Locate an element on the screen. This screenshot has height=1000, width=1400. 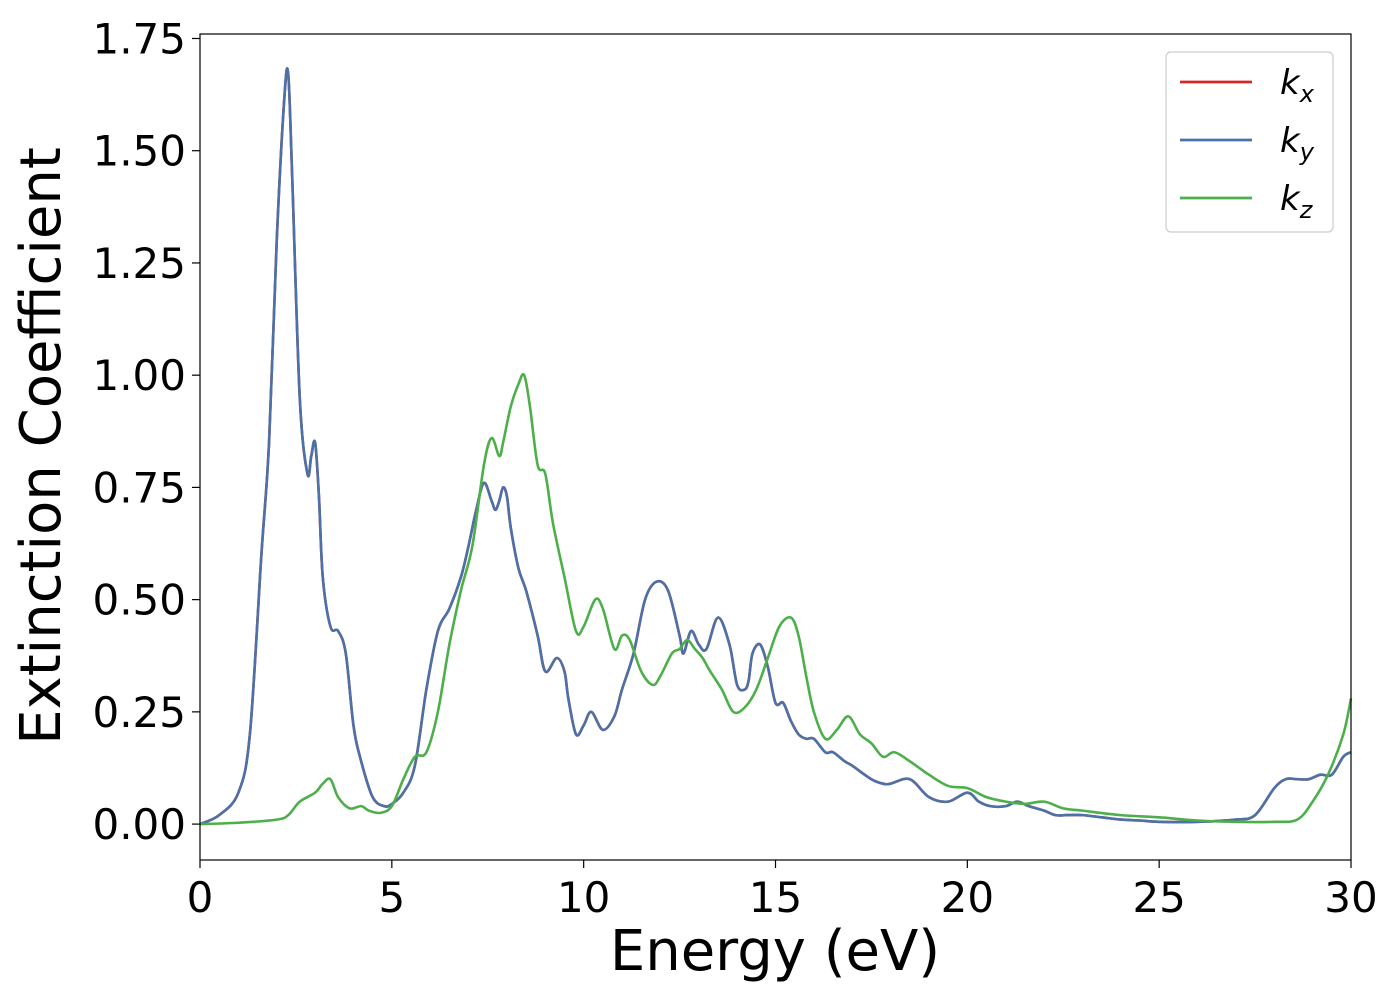
legend-box is located at coordinates (1249, 142).